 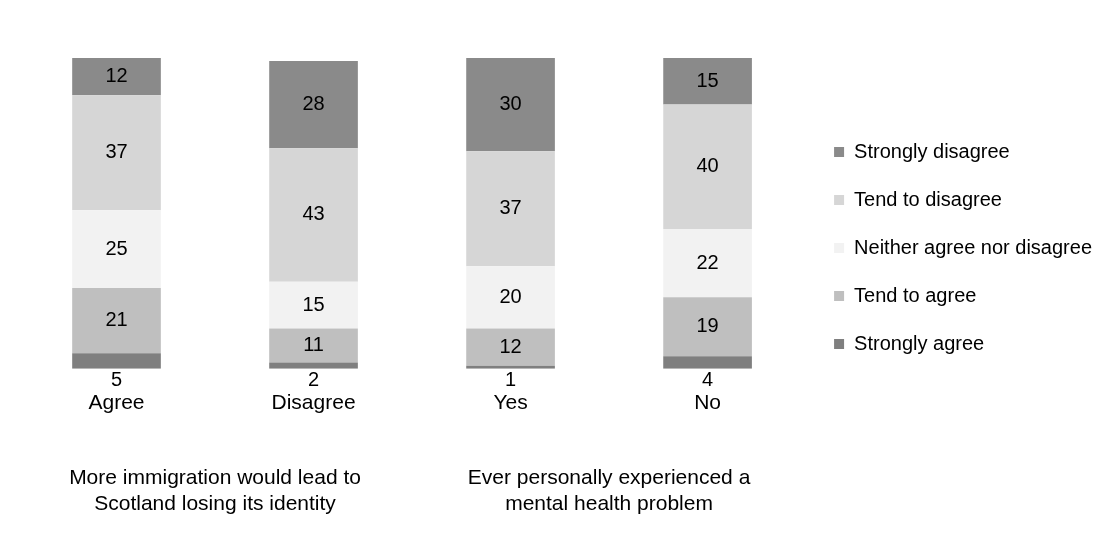 I want to click on text: More immigration would lead to Scotland losing its identity, so click(x=215, y=490).